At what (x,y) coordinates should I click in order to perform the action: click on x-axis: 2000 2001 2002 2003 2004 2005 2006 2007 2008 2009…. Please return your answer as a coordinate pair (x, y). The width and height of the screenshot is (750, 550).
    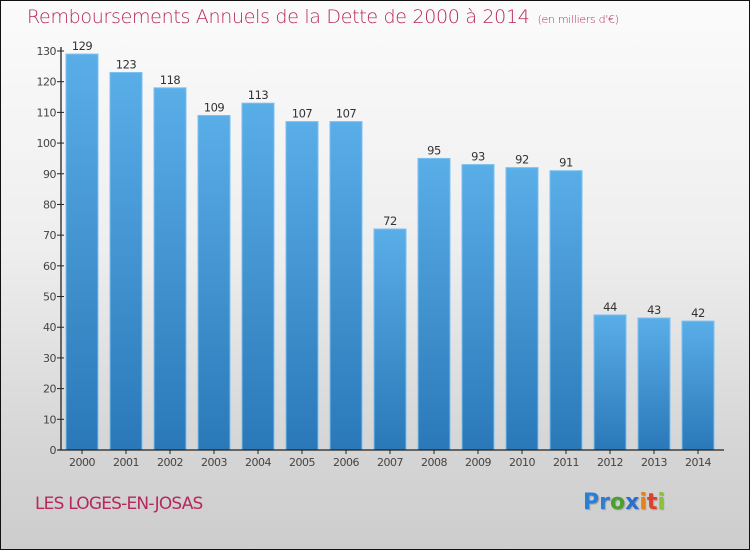
    Looking at the image, I should click on (391, 459).